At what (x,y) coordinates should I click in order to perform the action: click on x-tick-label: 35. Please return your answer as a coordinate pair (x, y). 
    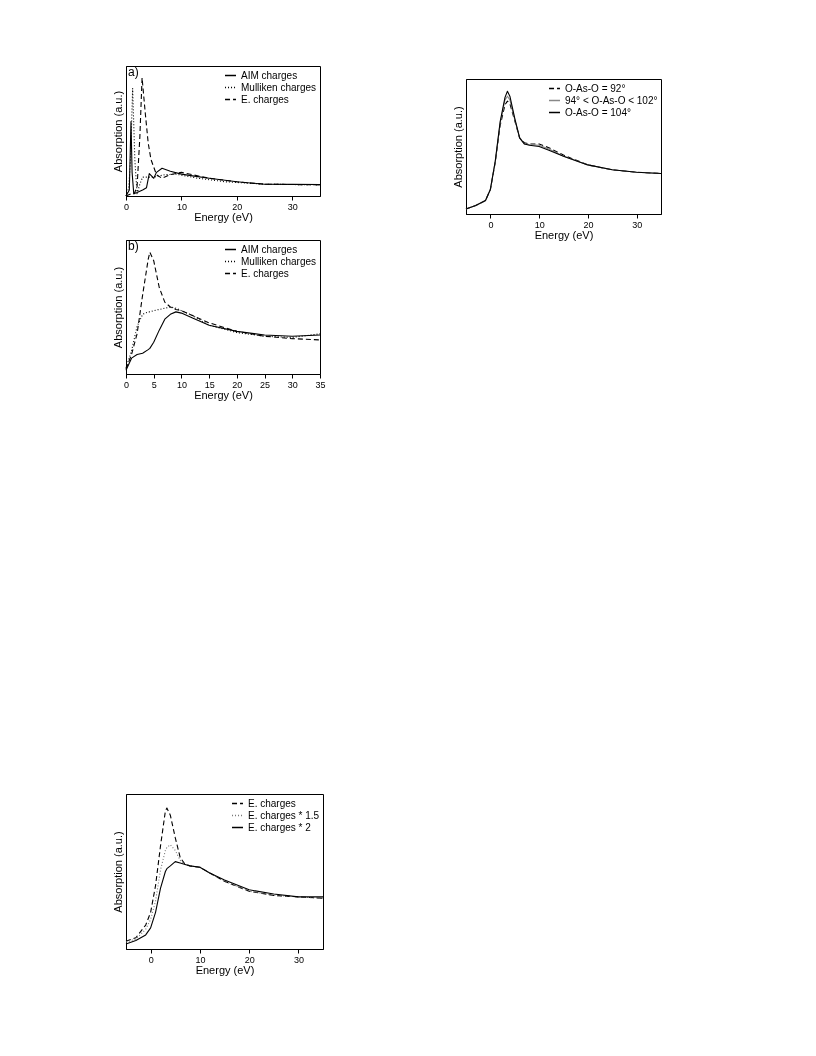
    Looking at the image, I should click on (320, 384).